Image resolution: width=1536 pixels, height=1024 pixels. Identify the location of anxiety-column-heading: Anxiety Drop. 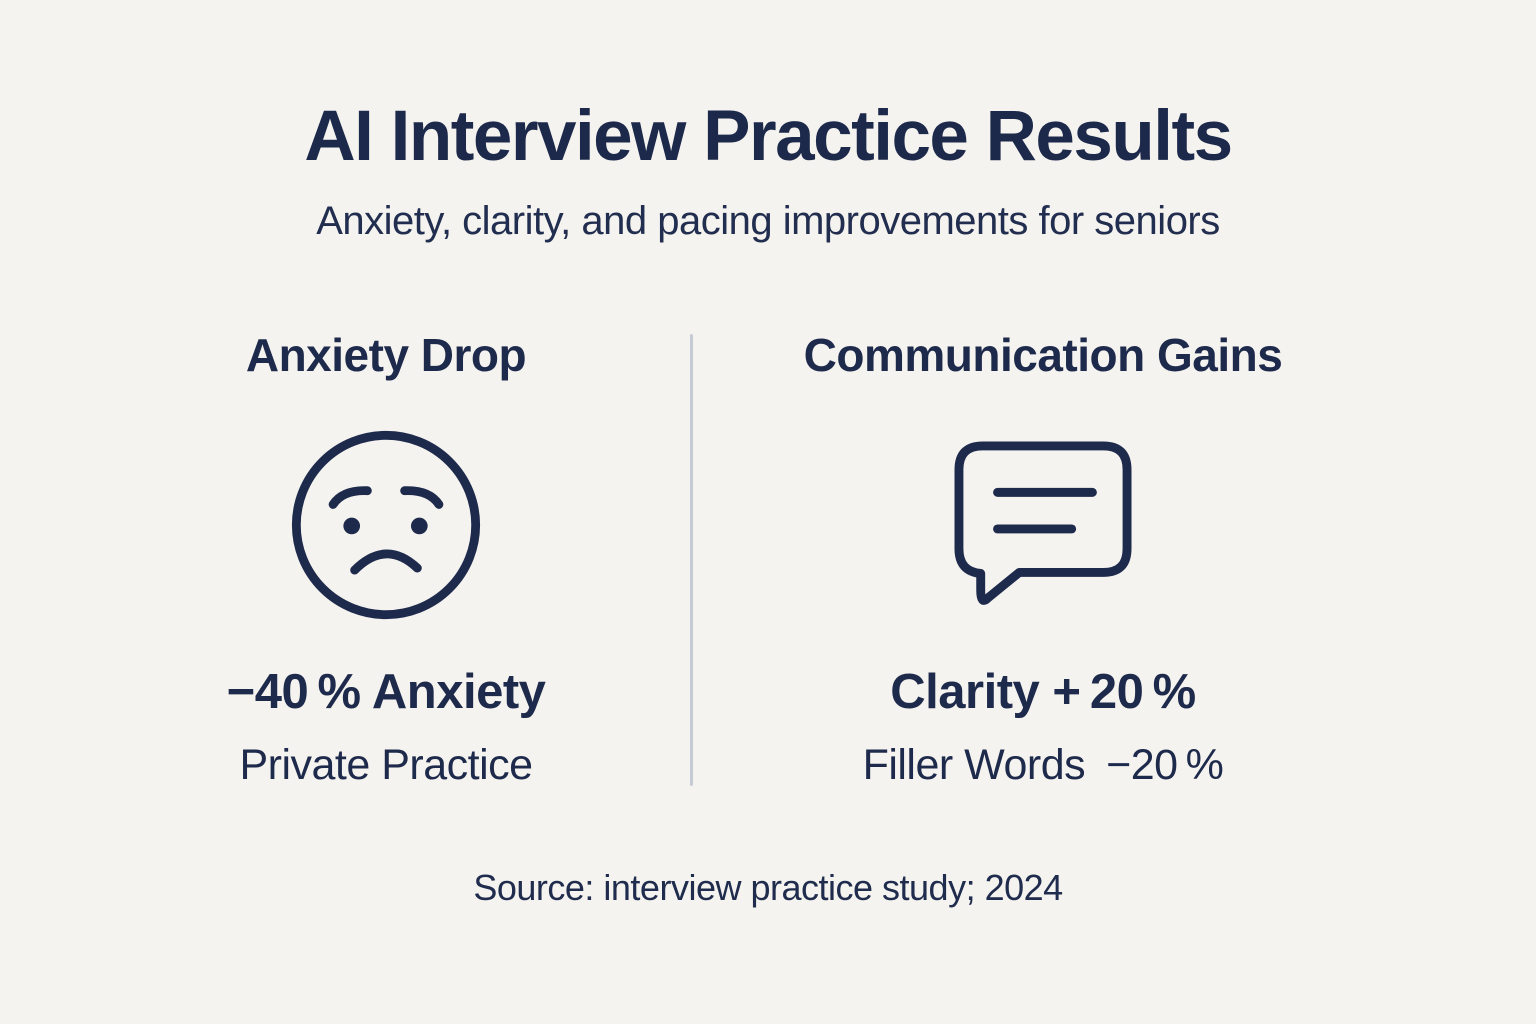
(386, 354).